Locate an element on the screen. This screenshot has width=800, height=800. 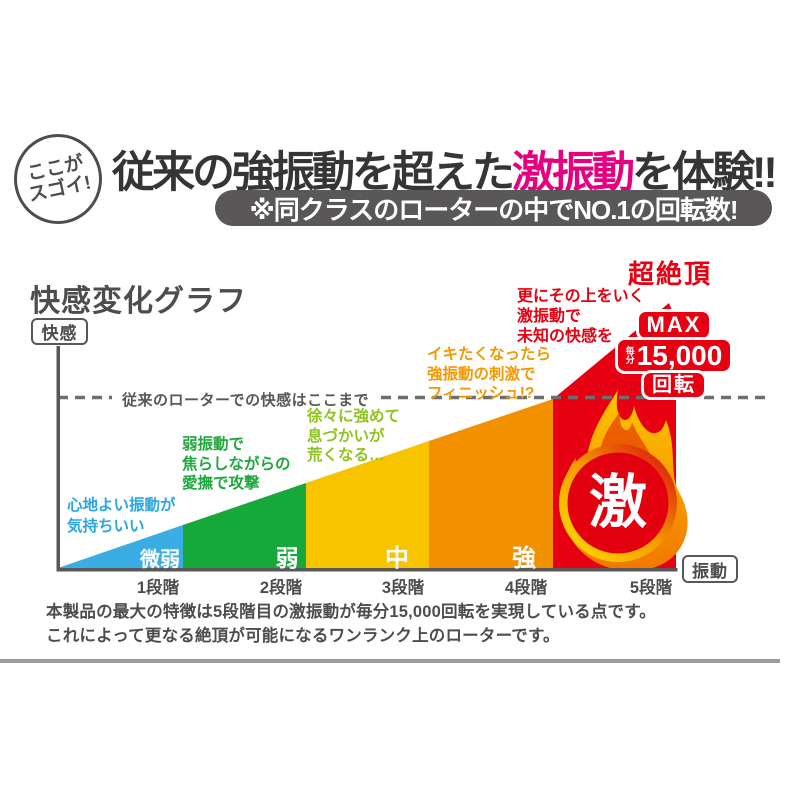
annotation-stage5: 更にその上をいく 激振動で 未知の快感を is located at coordinates (581, 316).